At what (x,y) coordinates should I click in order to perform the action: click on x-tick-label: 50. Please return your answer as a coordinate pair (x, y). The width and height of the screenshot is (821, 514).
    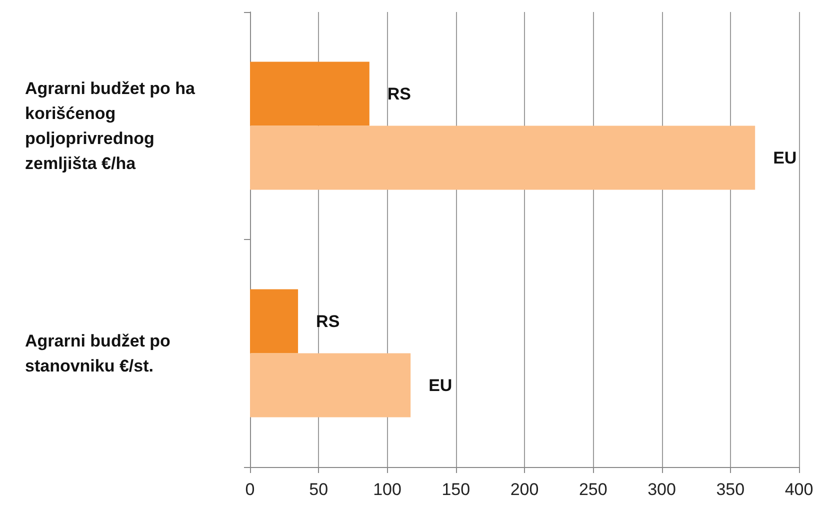
    Looking at the image, I should click on (318, 489).